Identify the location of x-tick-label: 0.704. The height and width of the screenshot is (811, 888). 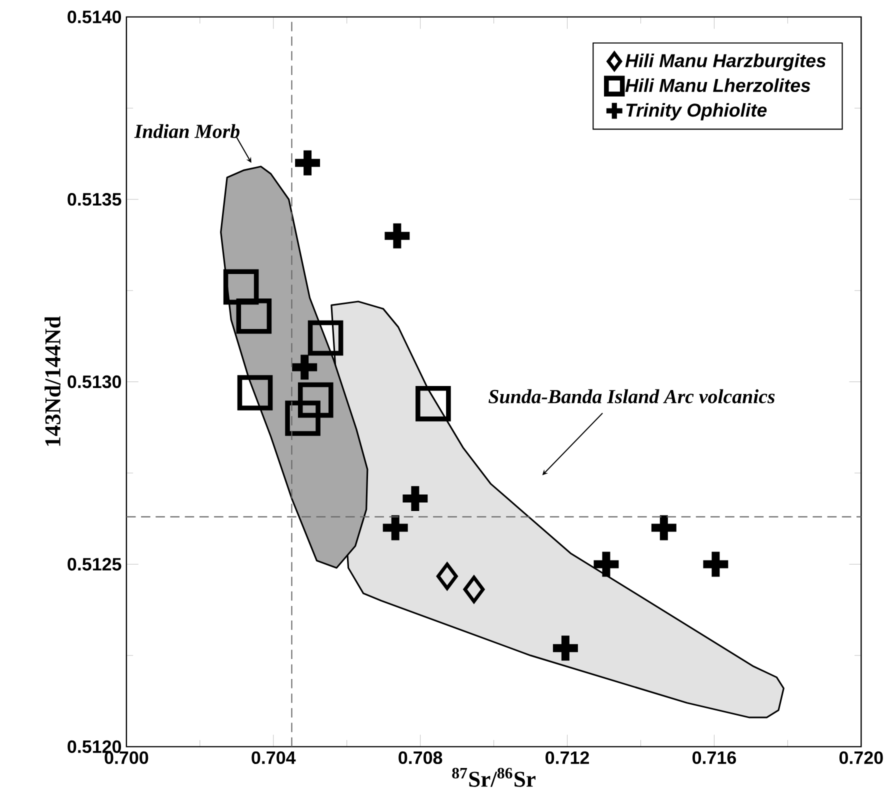
(274, 757).